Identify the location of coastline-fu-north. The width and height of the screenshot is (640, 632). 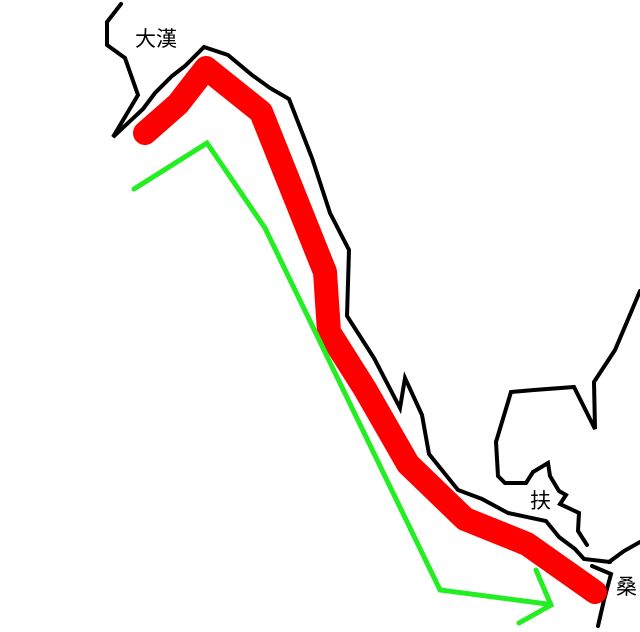
(567, 366).